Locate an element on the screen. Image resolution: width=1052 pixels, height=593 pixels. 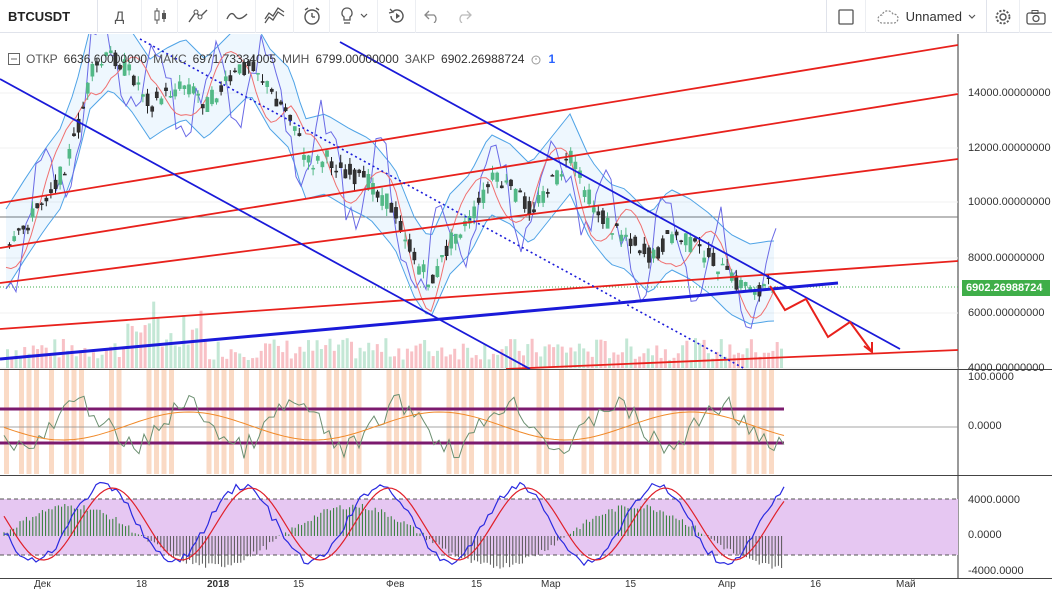
layout-menu: Unnamed is located at coordinates (926, 16).